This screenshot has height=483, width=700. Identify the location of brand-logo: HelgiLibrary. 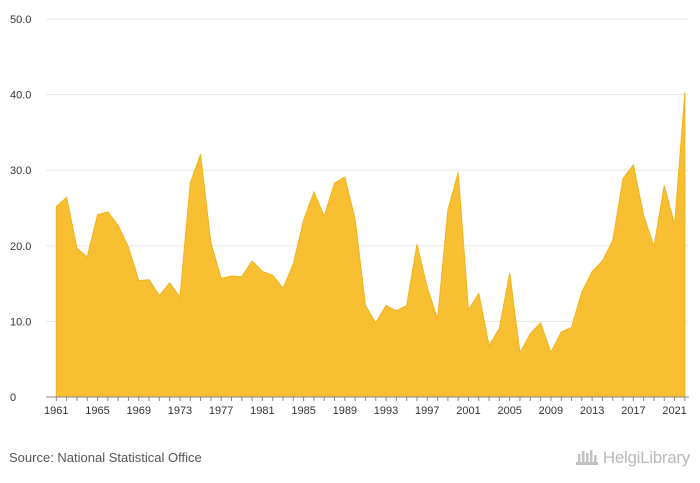
(632, 458).